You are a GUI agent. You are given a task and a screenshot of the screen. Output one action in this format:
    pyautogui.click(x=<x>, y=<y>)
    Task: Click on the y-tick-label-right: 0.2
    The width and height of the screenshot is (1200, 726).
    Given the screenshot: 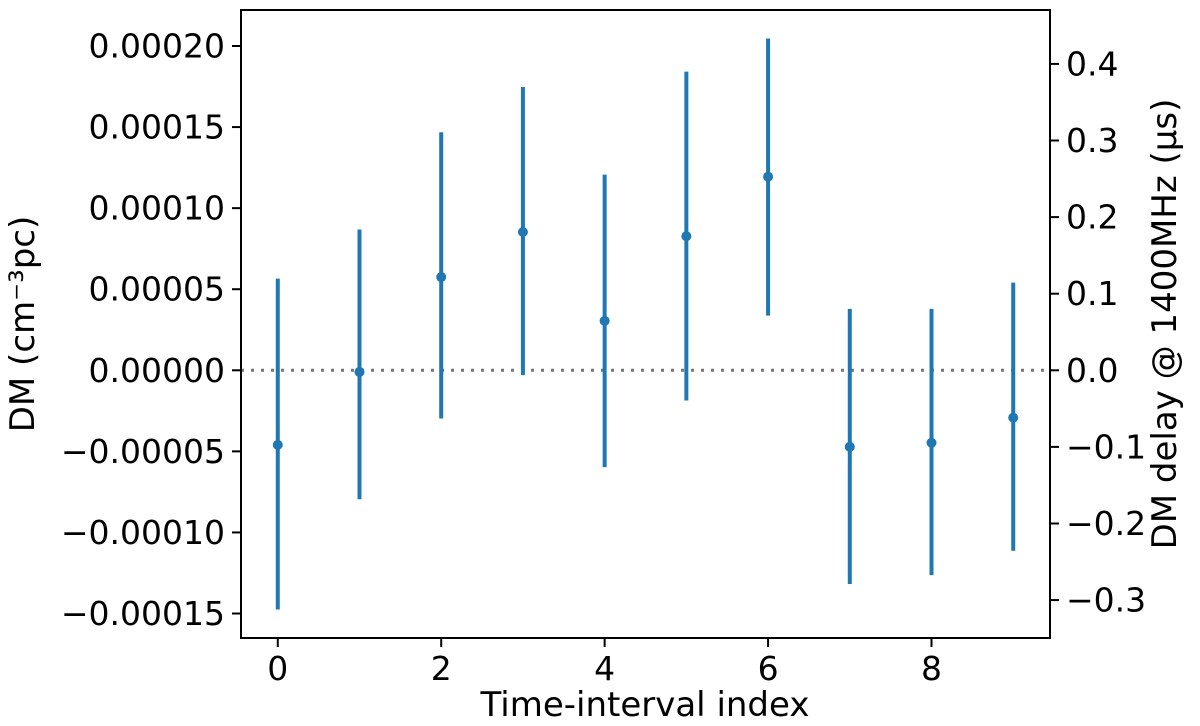 What is the action you would take?
    pyautogui.click(x=1092, y=217)
    